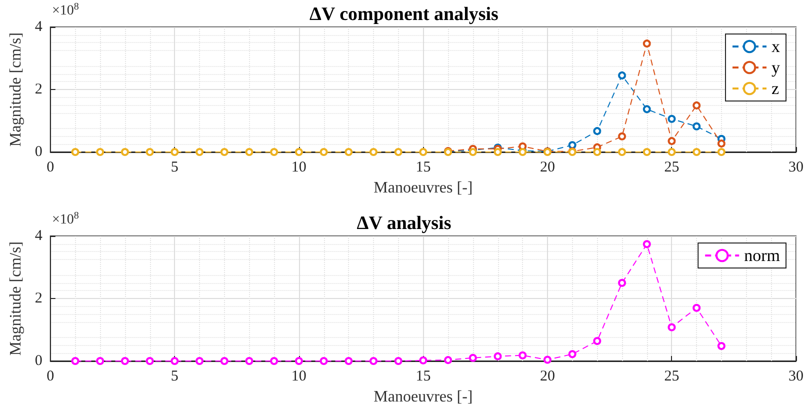 This screenshot has height=418, width=808. Describe the element at coordinates (776, 46) in the screenshot. I see `legend-label: x` at that location.